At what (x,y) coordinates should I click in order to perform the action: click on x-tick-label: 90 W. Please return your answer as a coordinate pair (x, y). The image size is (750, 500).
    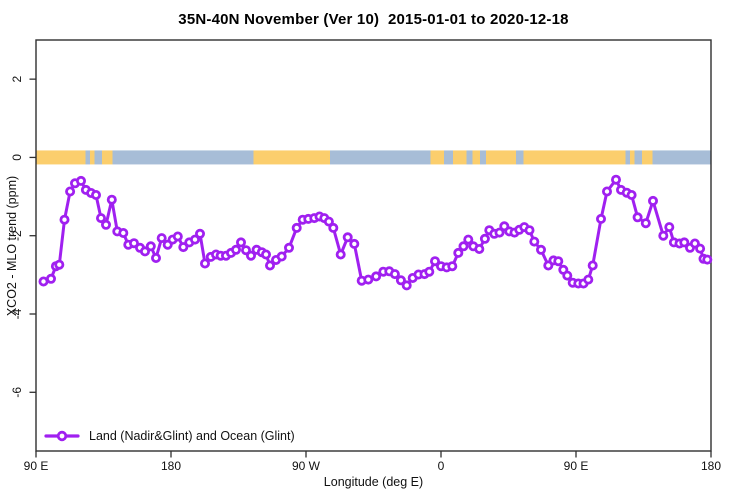
    Looking at the image, I should click on (306, 466).